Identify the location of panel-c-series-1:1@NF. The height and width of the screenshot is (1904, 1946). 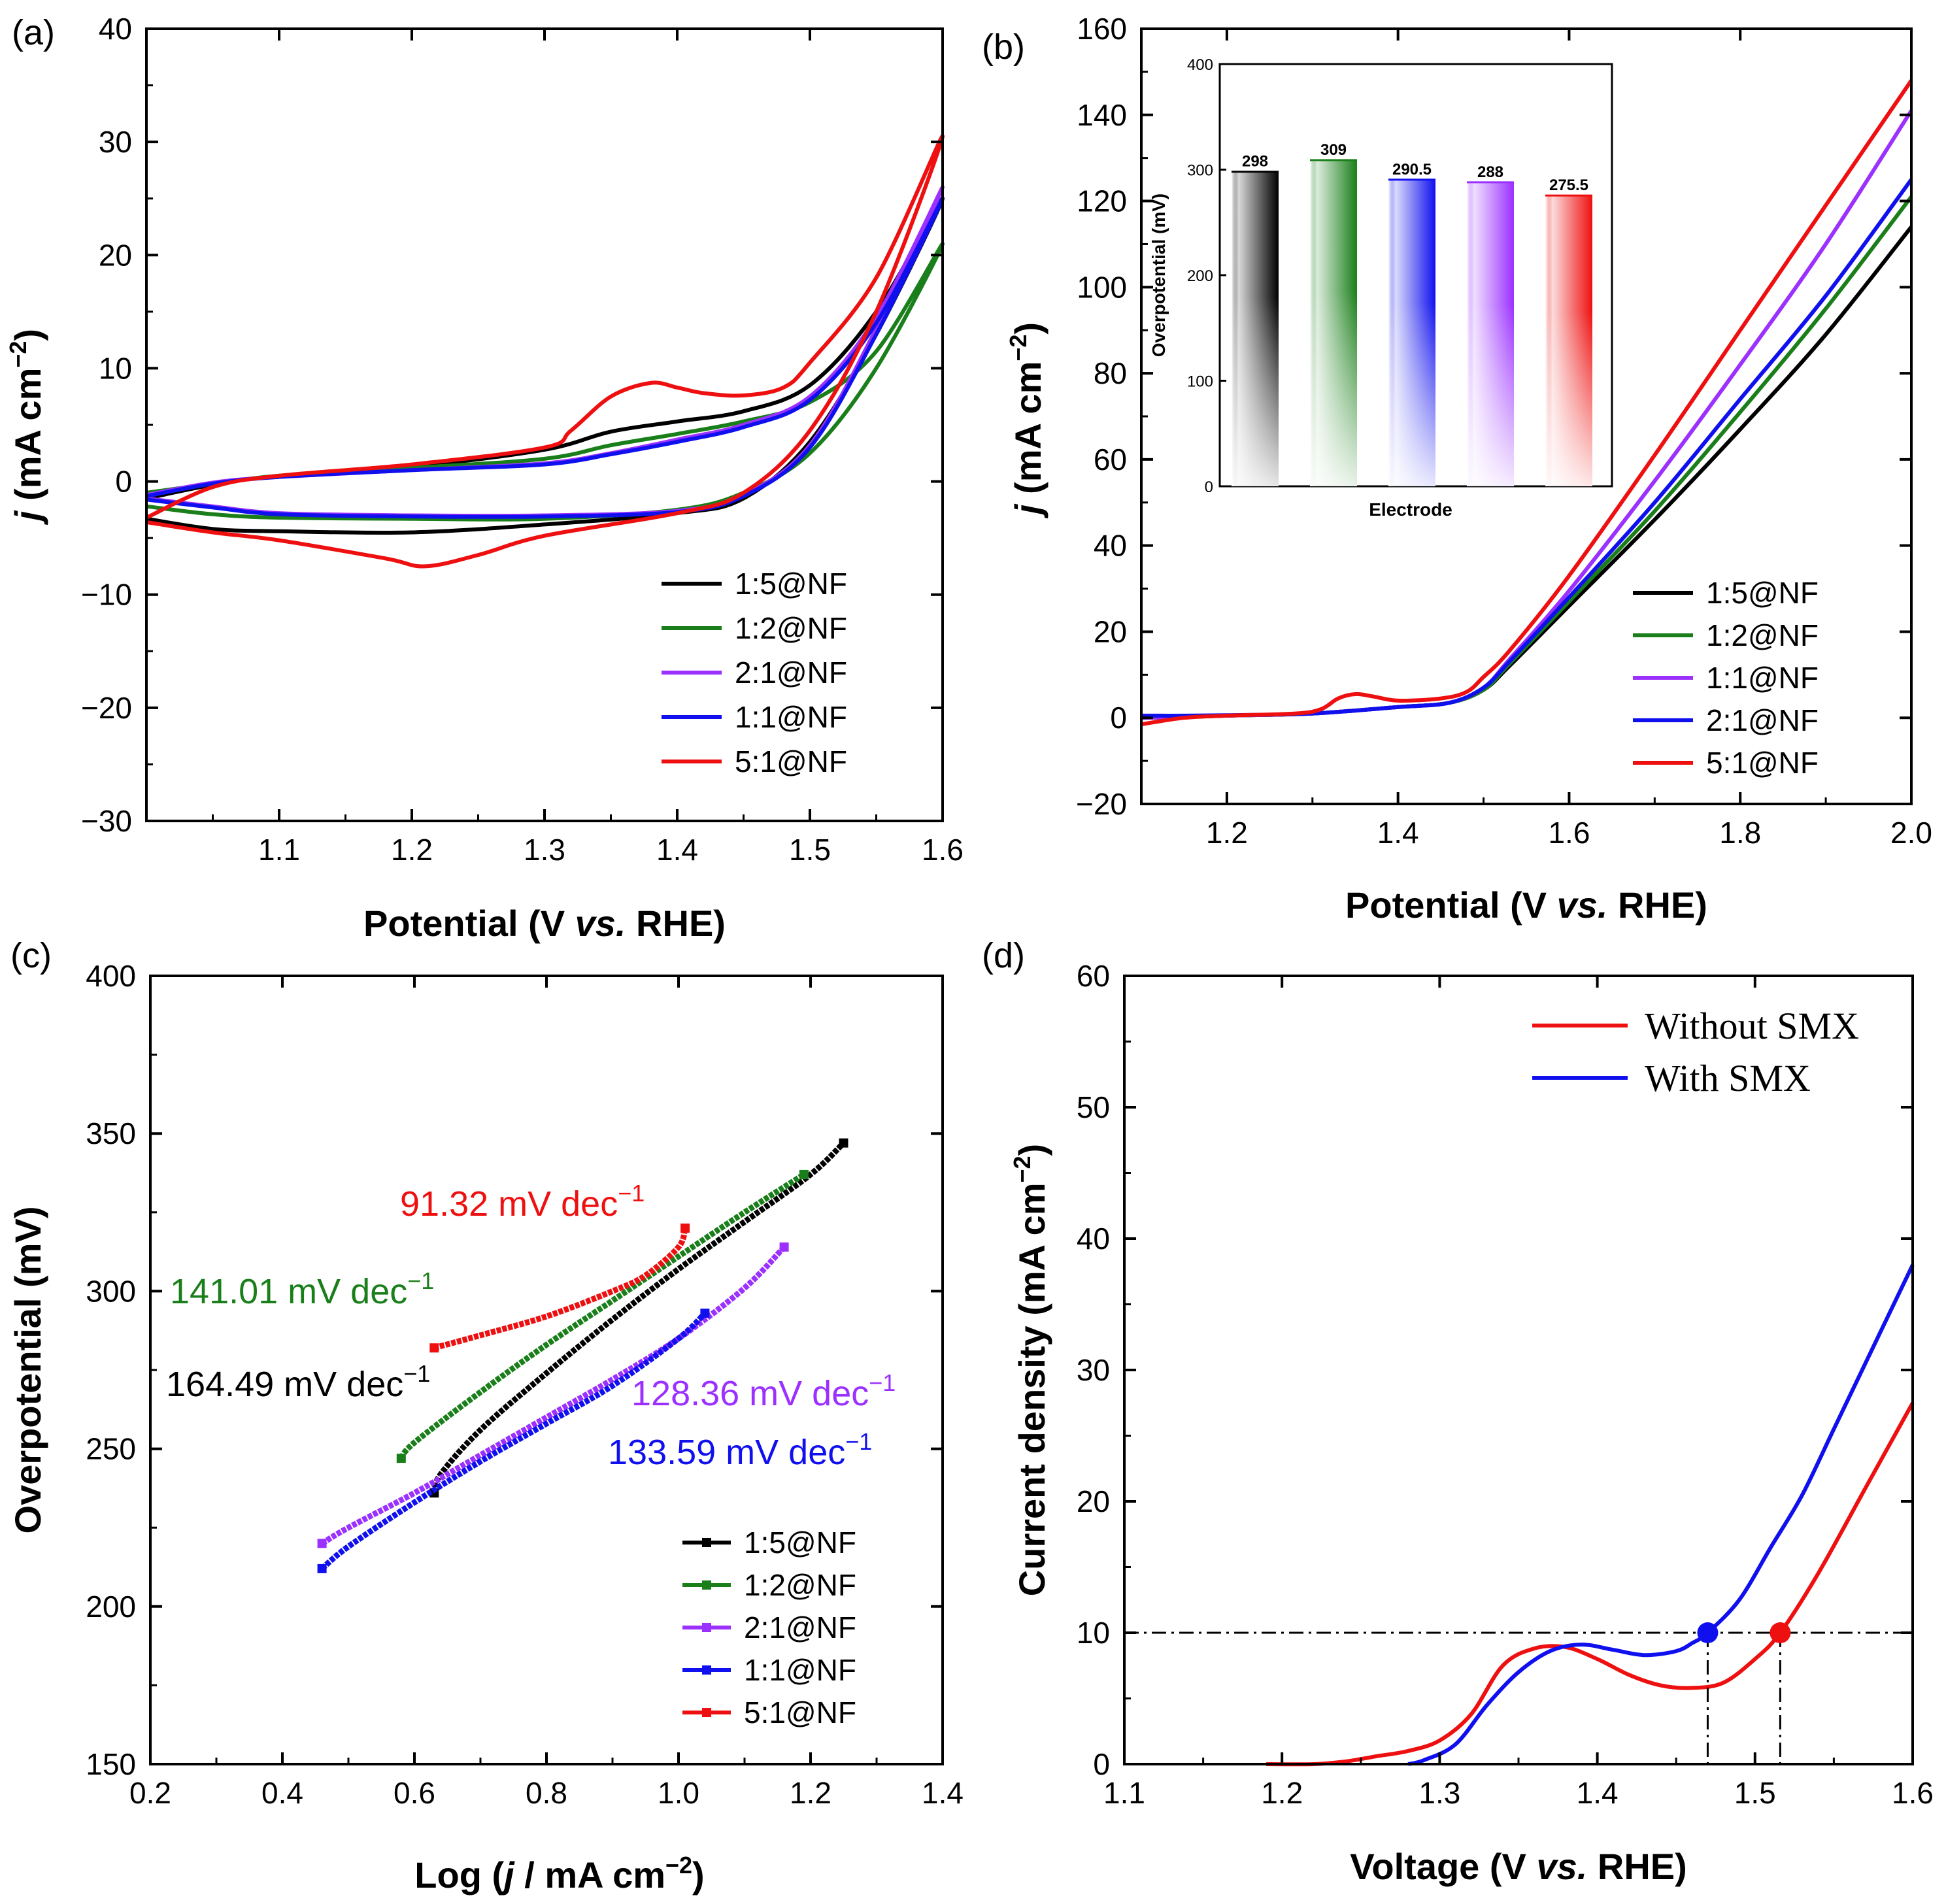
(514, 1441).